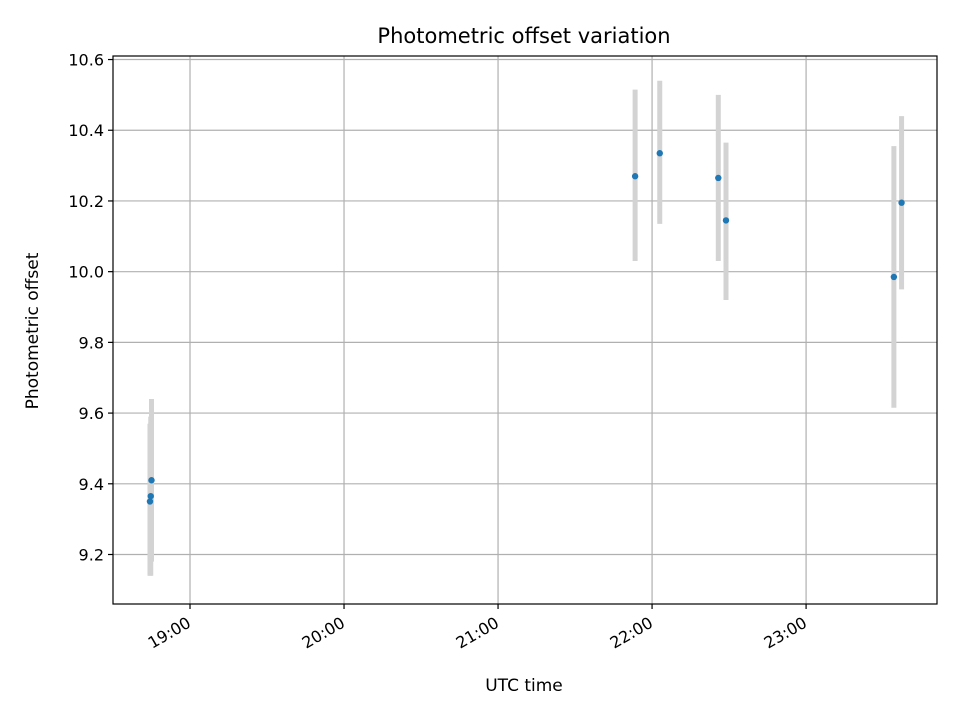 This screenshot has width=960, height=720. I want to click on x-axis-label: UTC time, so click(524, 686).